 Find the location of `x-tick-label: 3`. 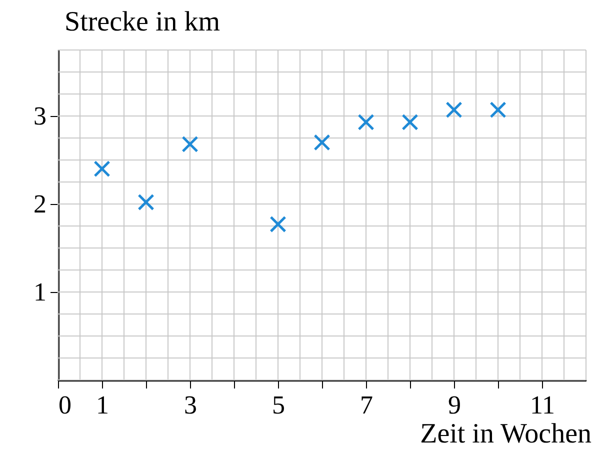

x-tick-label: 3 is located at coordinates (190, 405).